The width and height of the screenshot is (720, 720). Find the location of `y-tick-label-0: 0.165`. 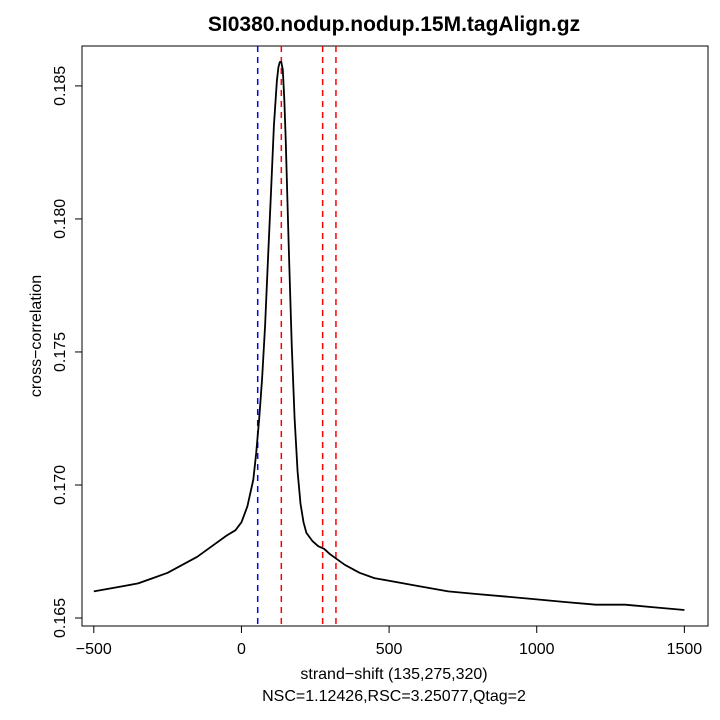

y-tick-label-0: 0.165 is located at coordinates (60, 618).